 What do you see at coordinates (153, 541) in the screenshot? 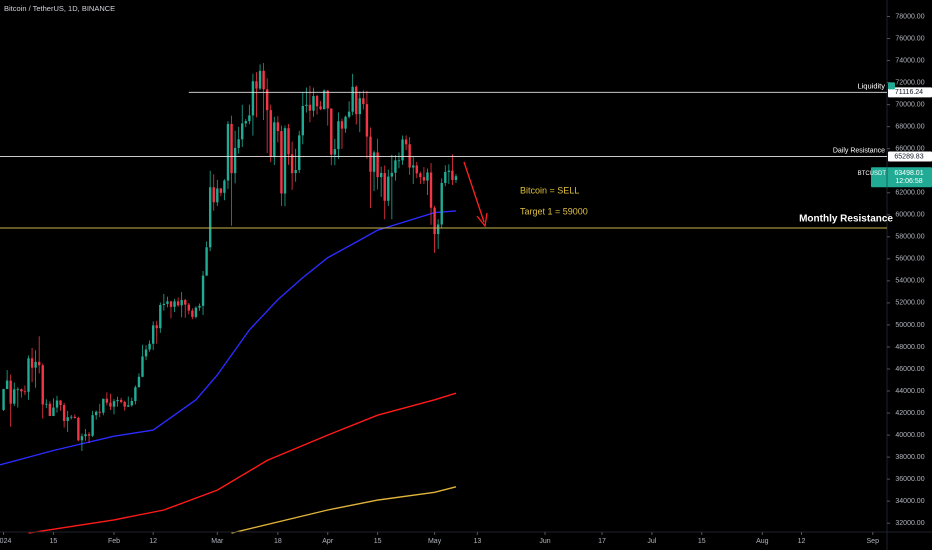
I see `x-tick-label: 12` at bounding box center [153, 541].